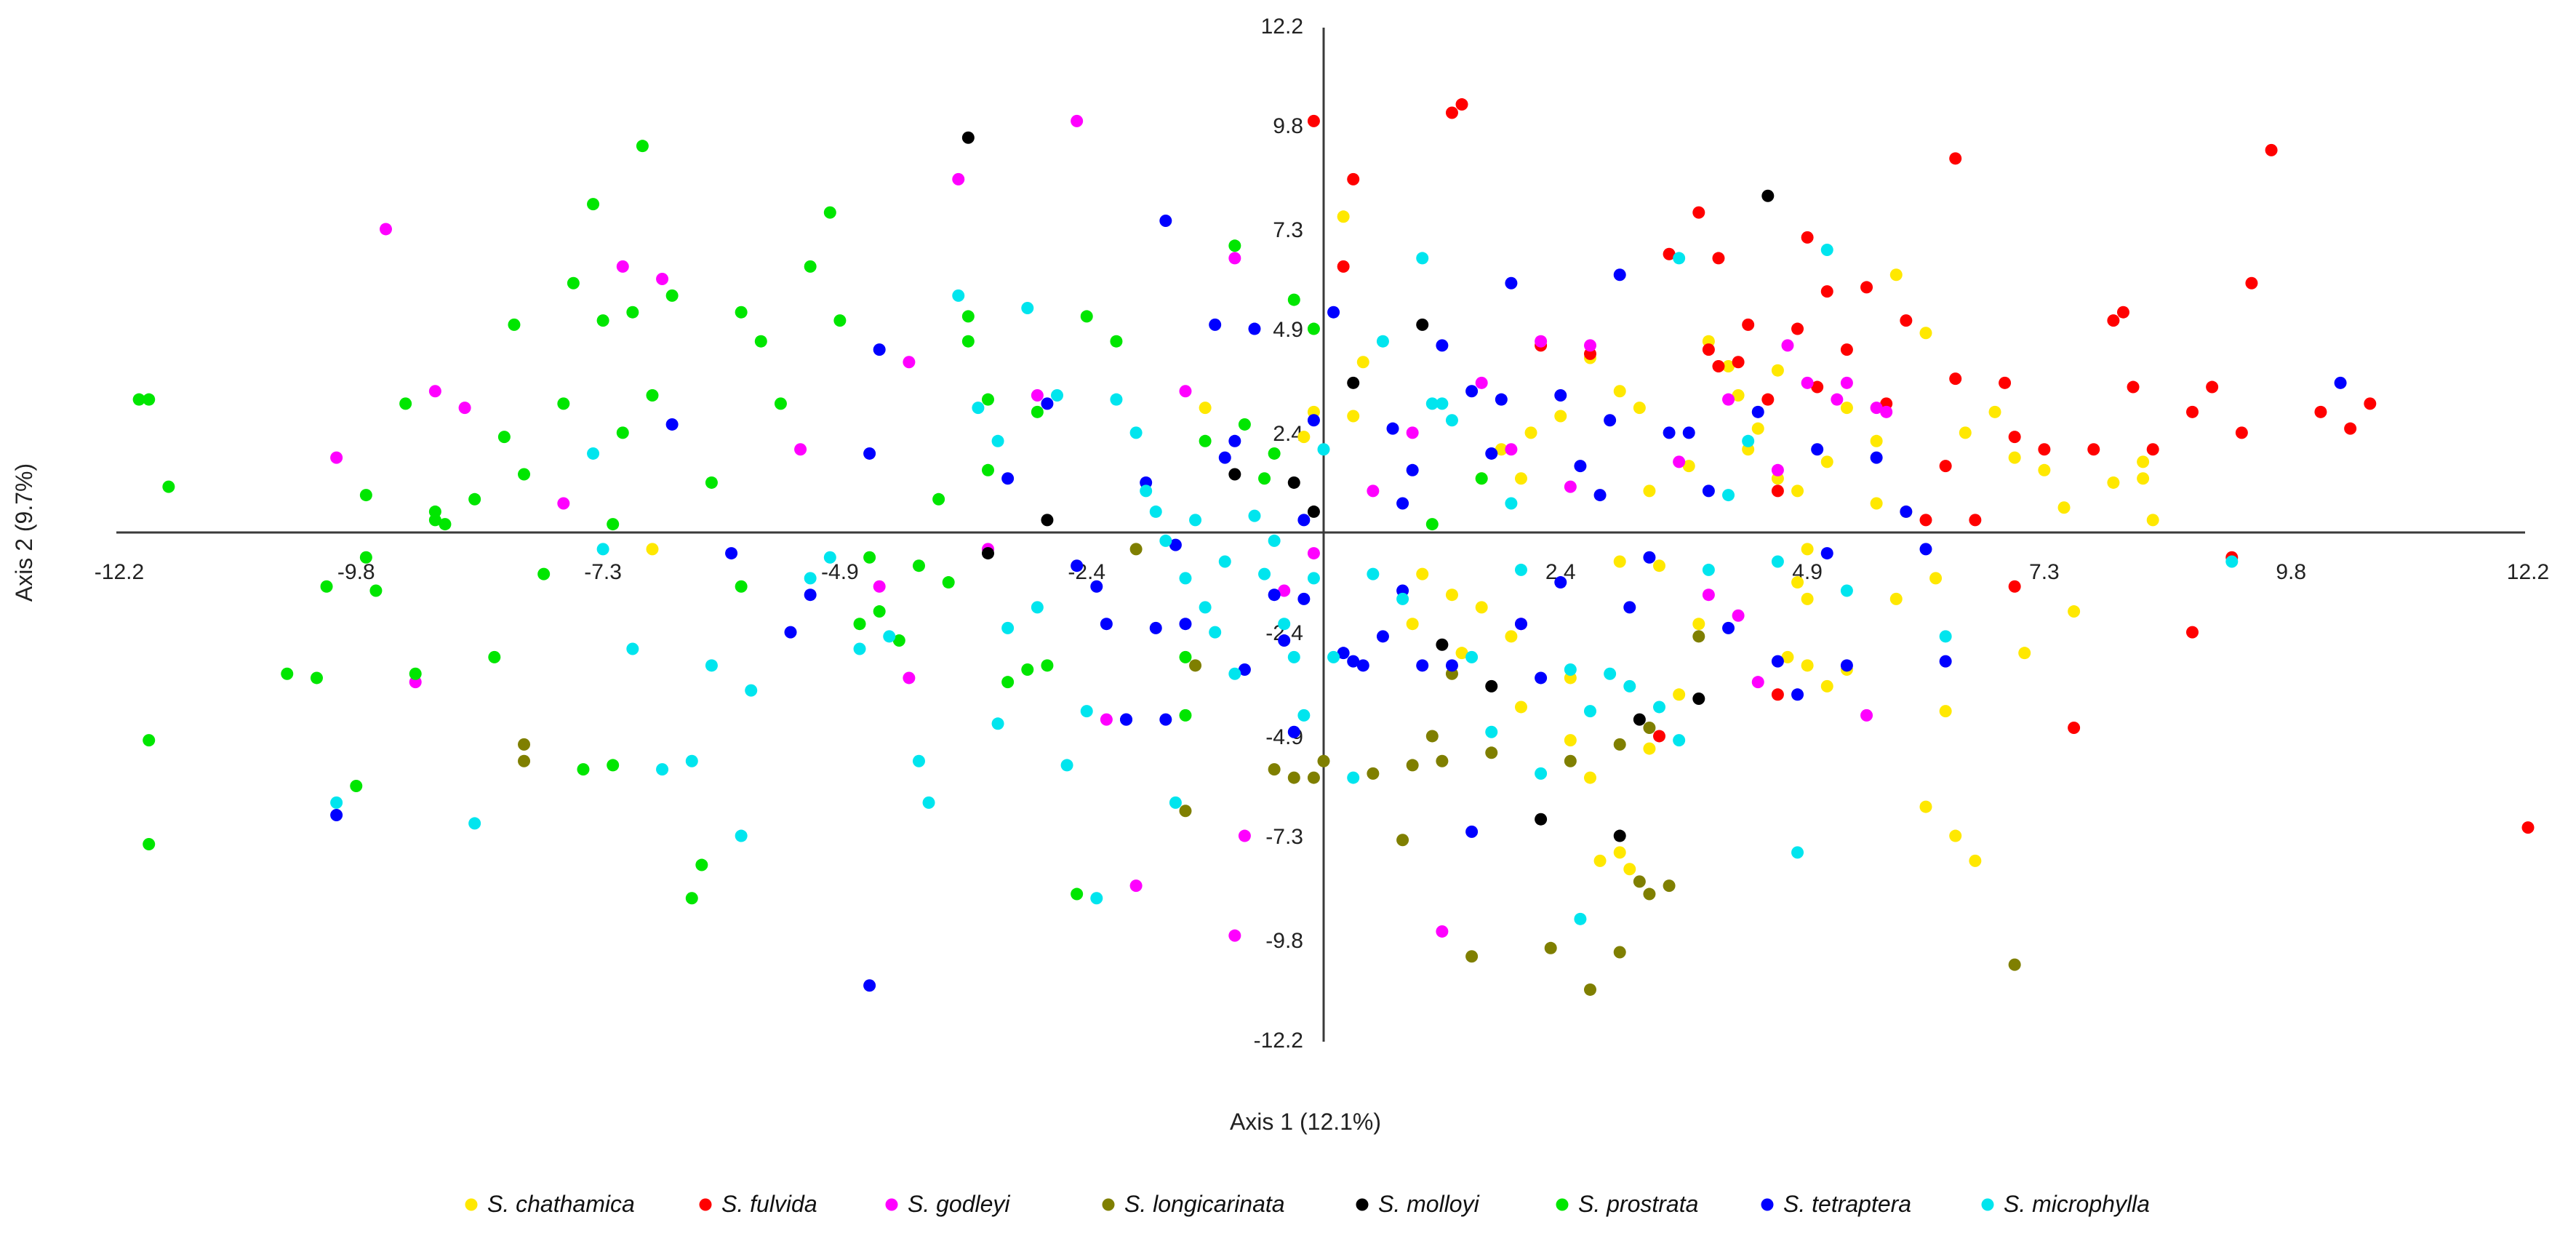 The image size is (2576, 1249). What do you see at coordinates (769, 1204) in the screenshot?
I see `legend-label: S. fulvida` at bounding box center [769, 1204].